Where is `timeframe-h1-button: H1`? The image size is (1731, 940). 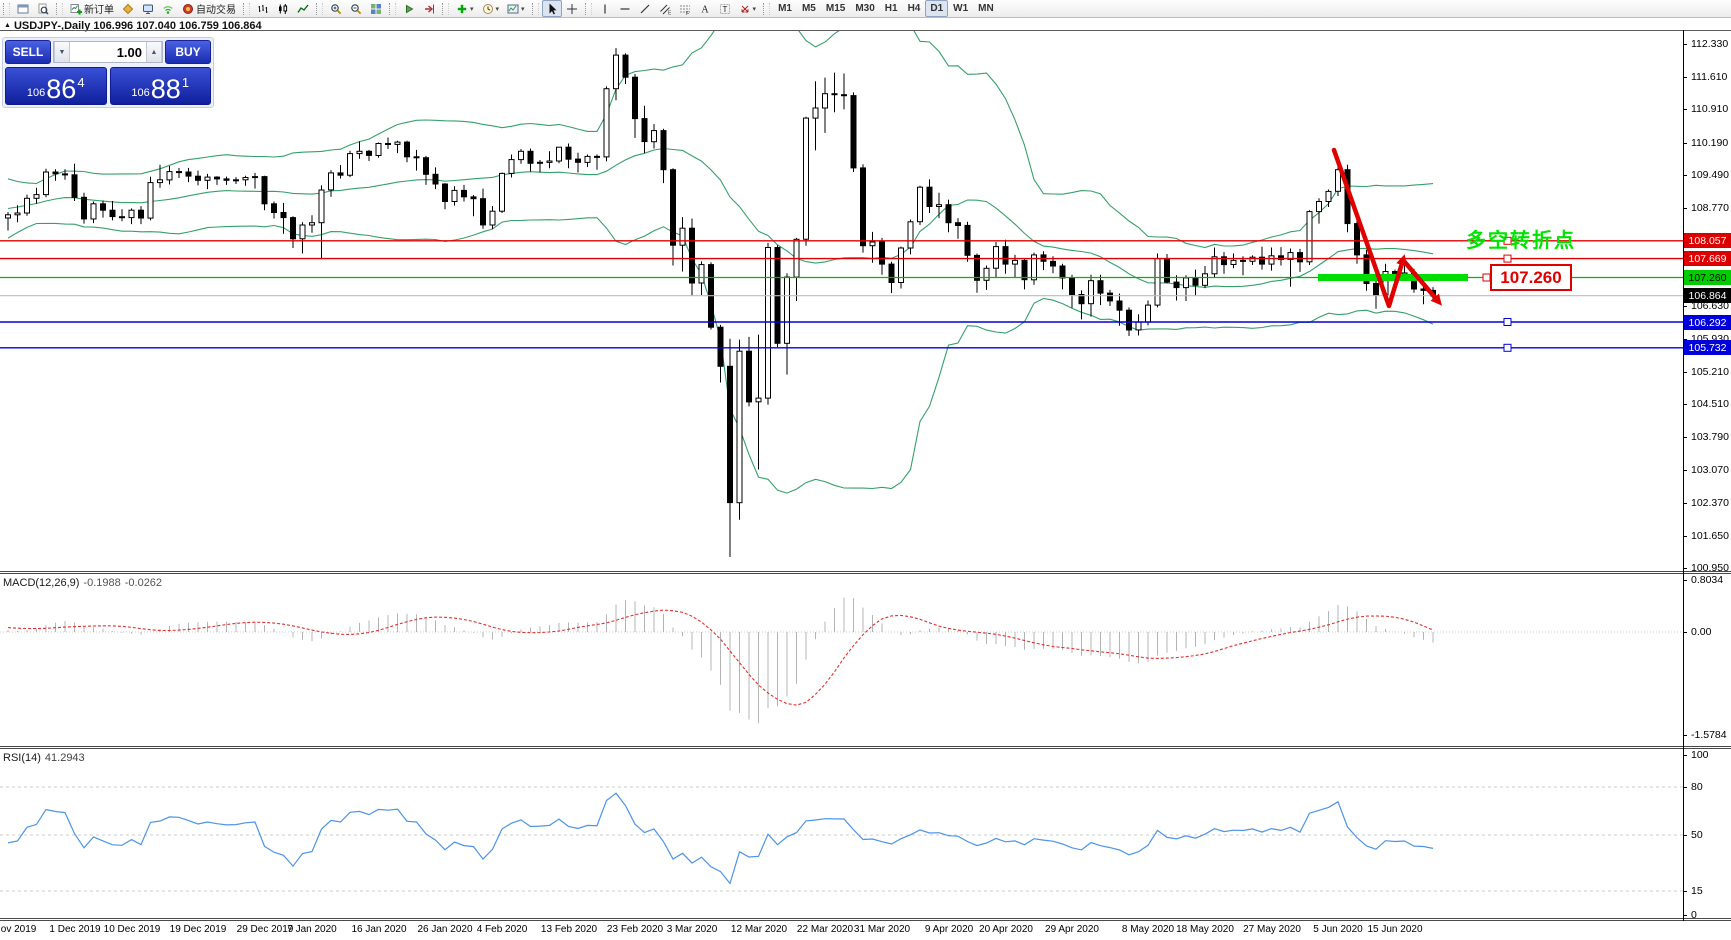 timeframe-h1-button: H1 is located at coordinates (891, 8).